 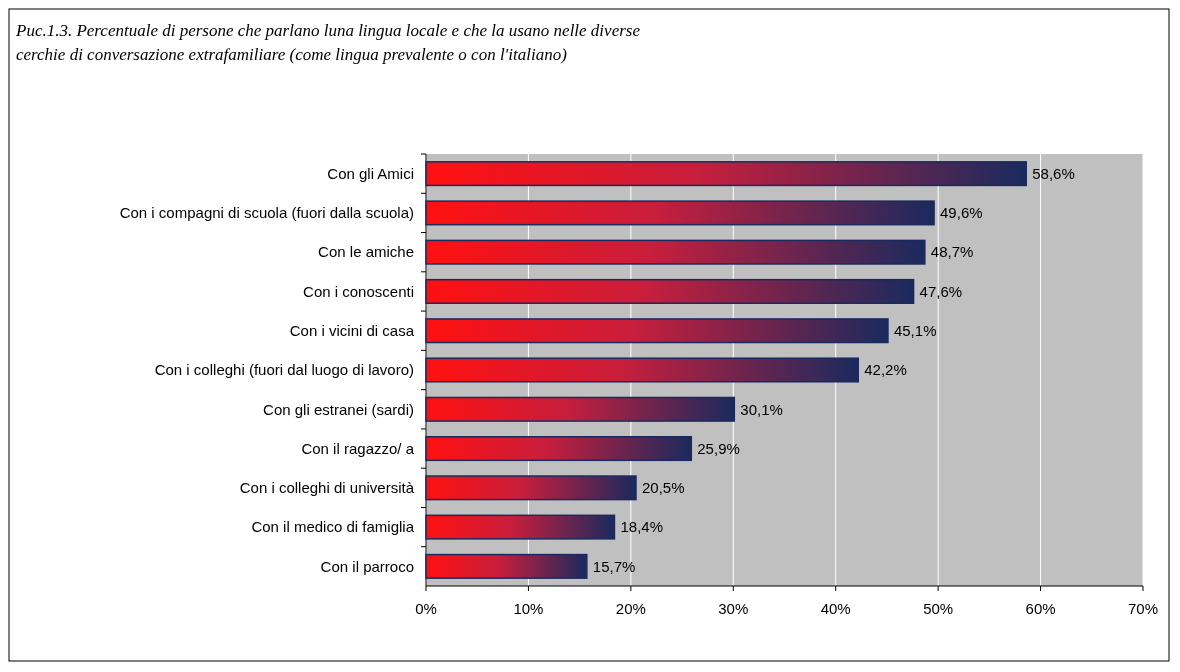 I want to click on data-label: 20,5%, so click(x=663, y=488).